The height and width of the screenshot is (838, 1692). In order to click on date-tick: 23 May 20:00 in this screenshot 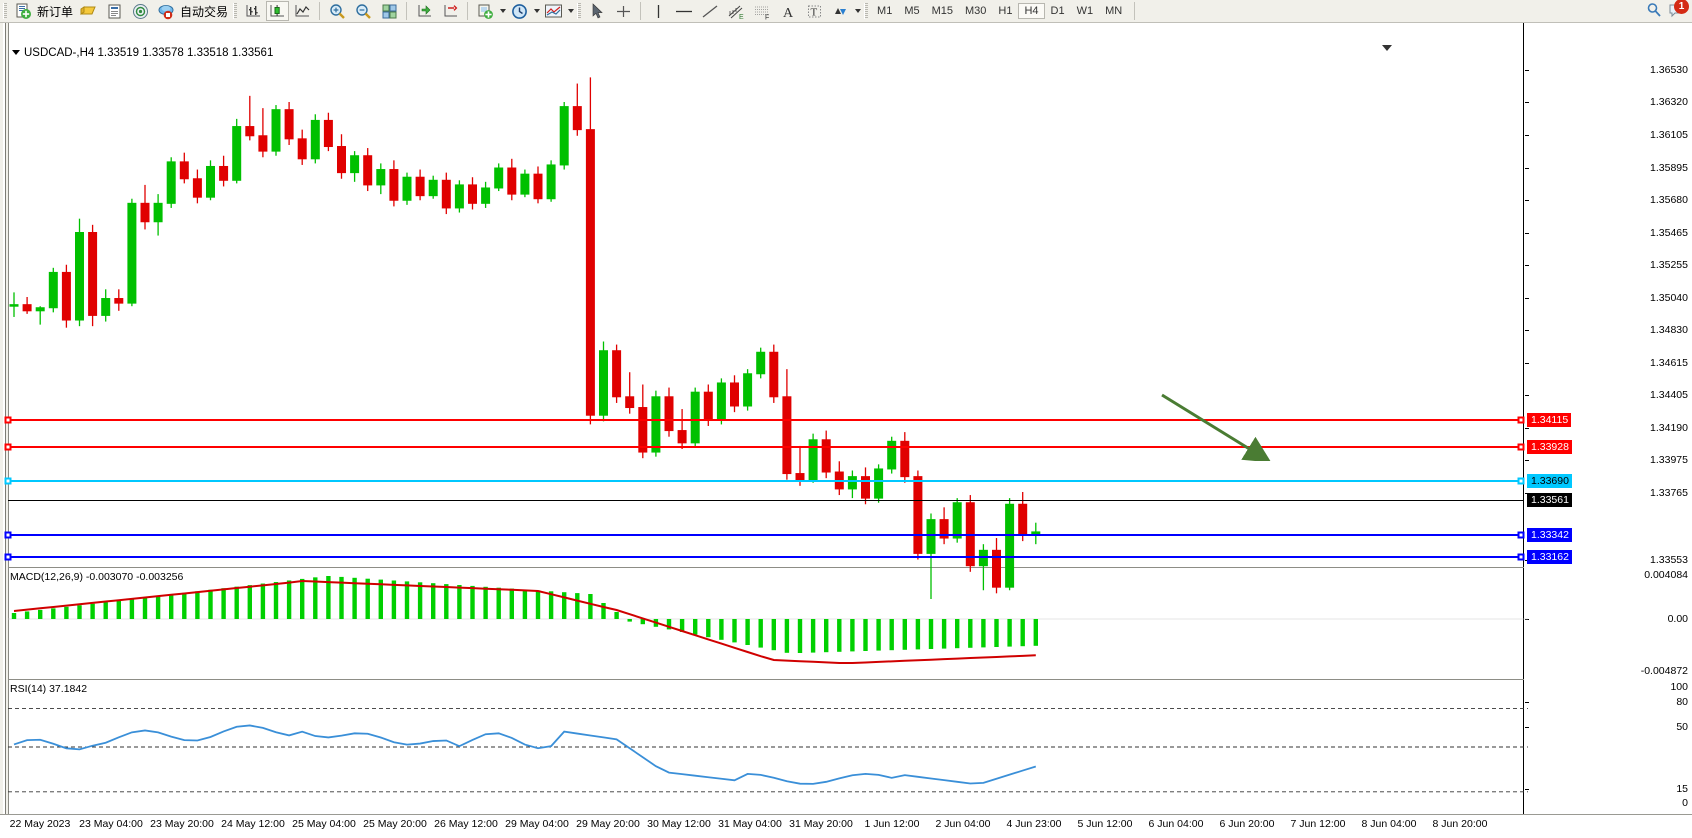, I will do `click(182, 824)`.